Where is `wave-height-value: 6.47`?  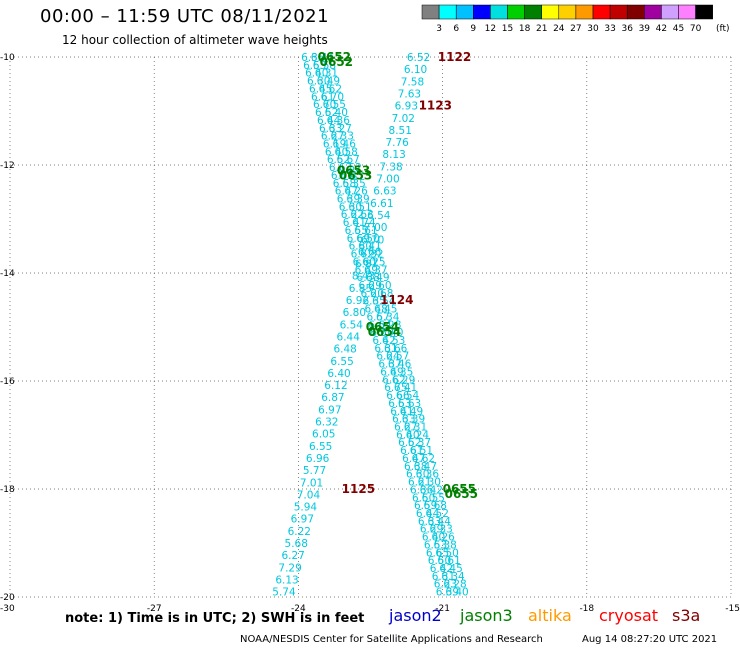
wave-height-value: 6.47 is located at coordinates (425, 467).